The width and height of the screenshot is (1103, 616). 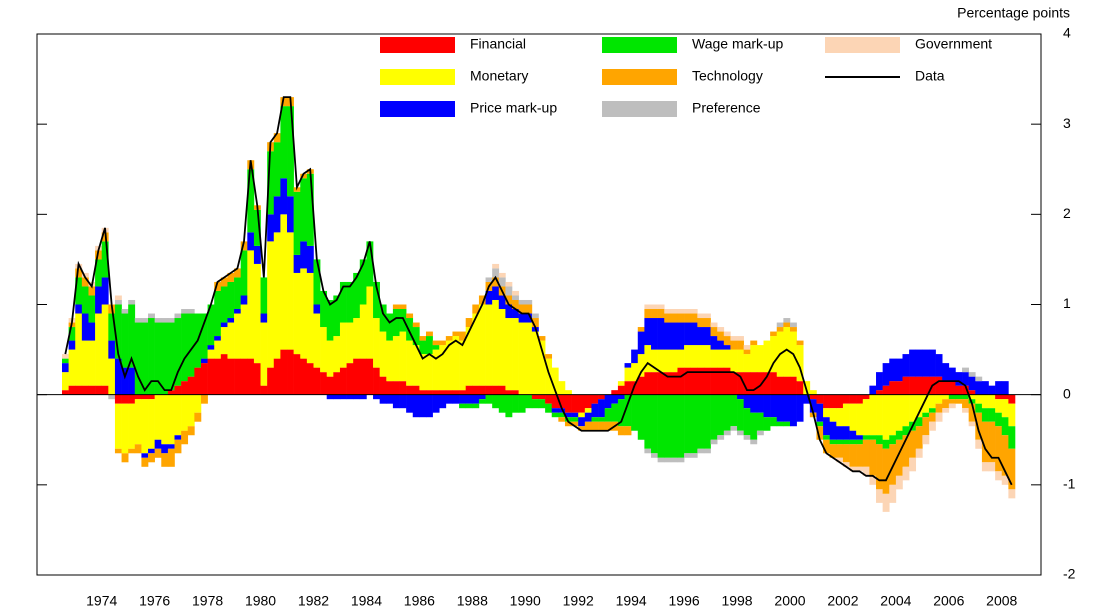 What do you see at coordinates (207, 601) in the screenshot?
I see `x-tick-label: 1978` at bounding box center [207, 601].